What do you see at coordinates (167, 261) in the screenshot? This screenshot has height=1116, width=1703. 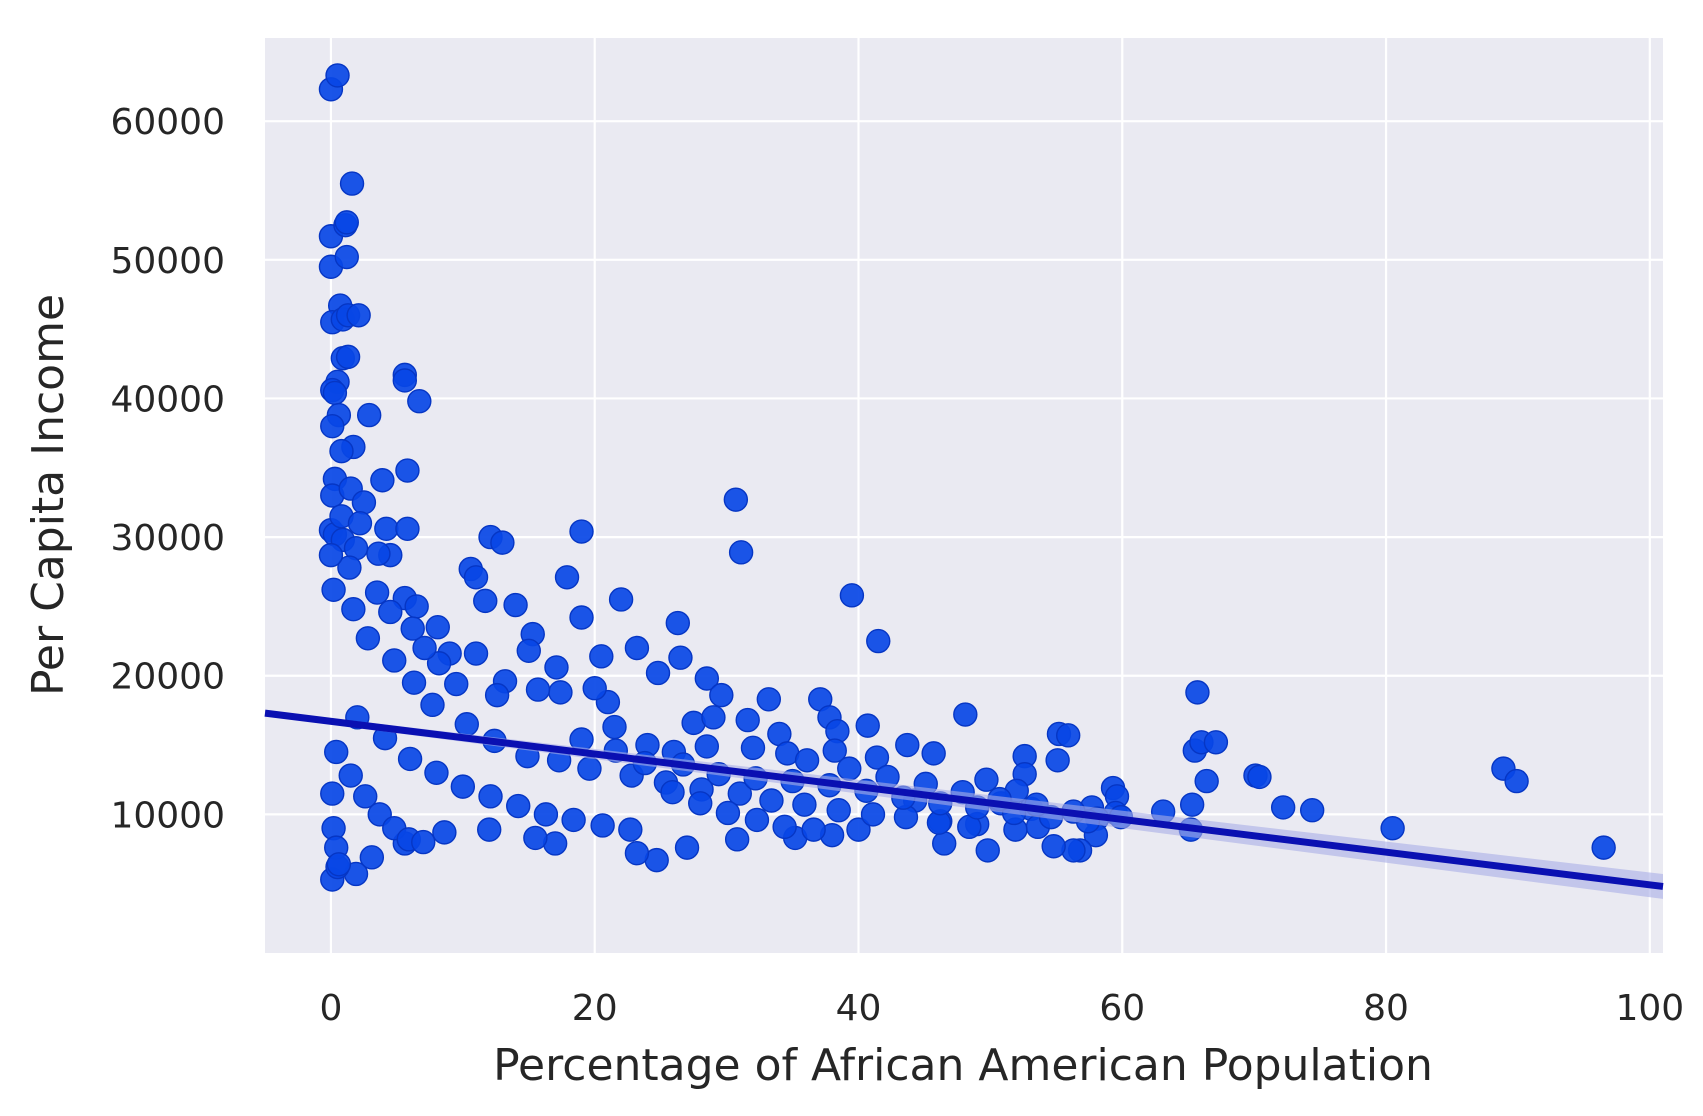 I see `y-tick-label: 50000` at bounding box center [167, 261].